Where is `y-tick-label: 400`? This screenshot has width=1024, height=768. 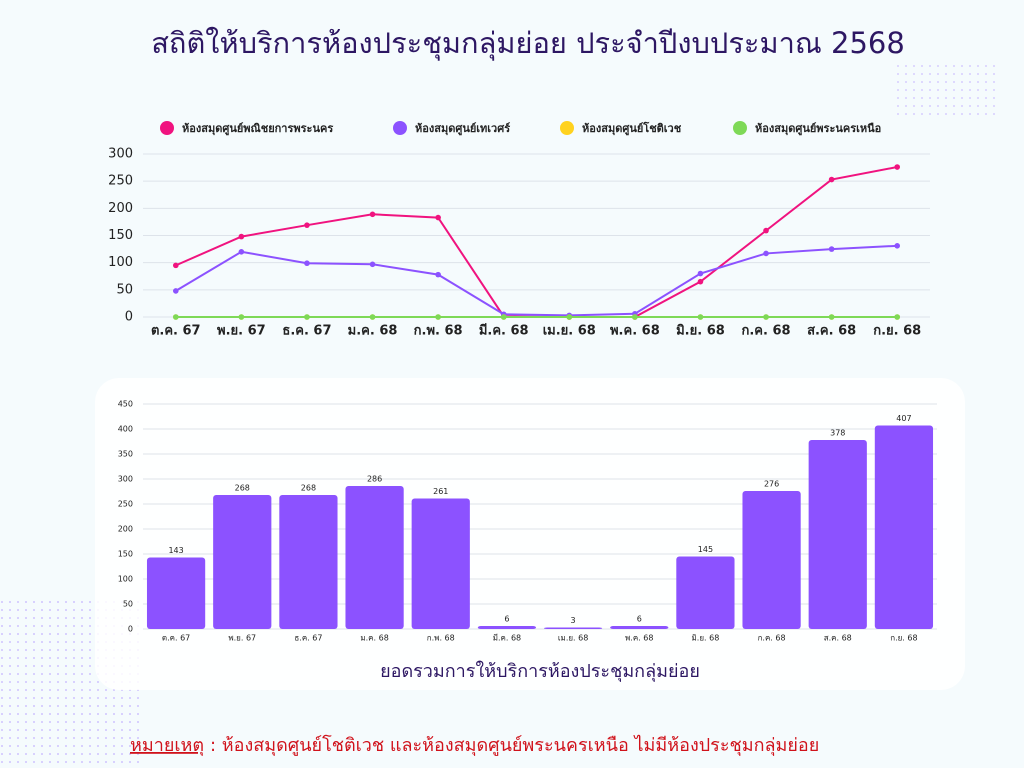
y-tick-label: 400 is located at coordinates (125, 429).